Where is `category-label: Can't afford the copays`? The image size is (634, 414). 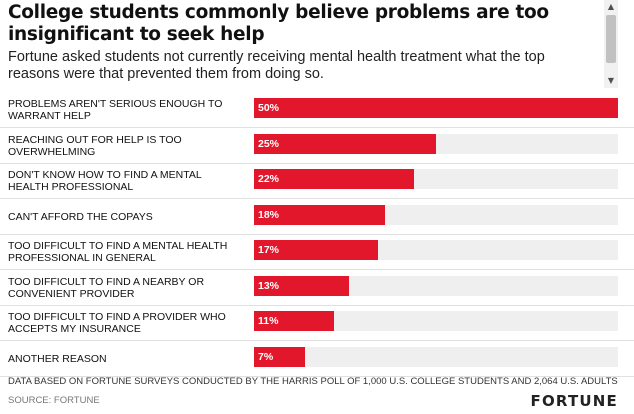 category-label: Can't afford the copays is located at coordinates (80, 216).